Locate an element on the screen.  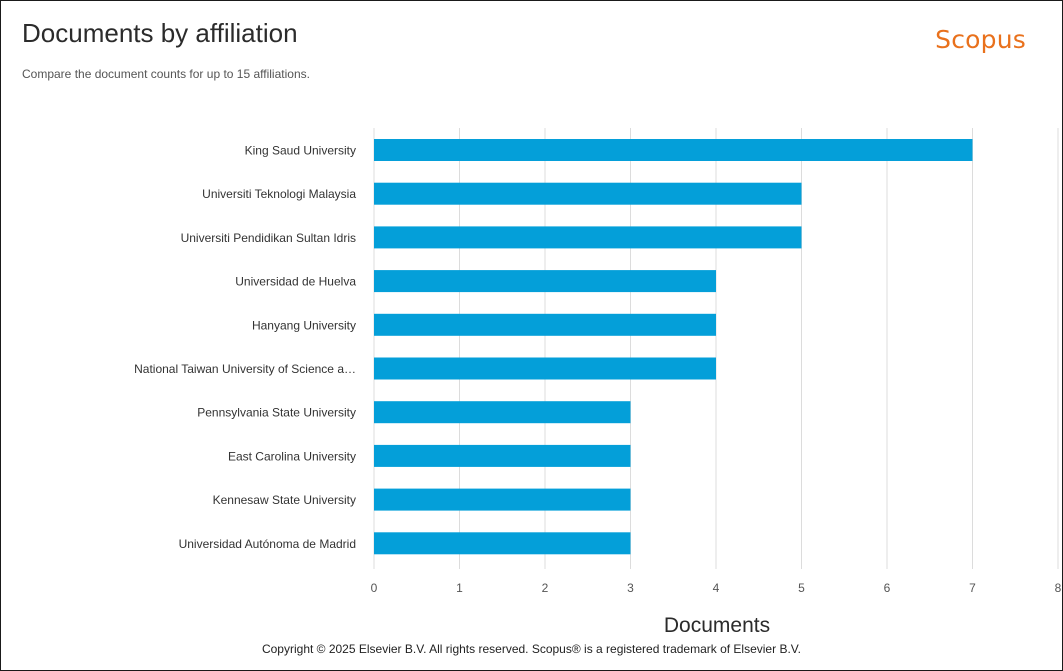
category-label: Kennesaw State University is located at coordinates (284, 500).